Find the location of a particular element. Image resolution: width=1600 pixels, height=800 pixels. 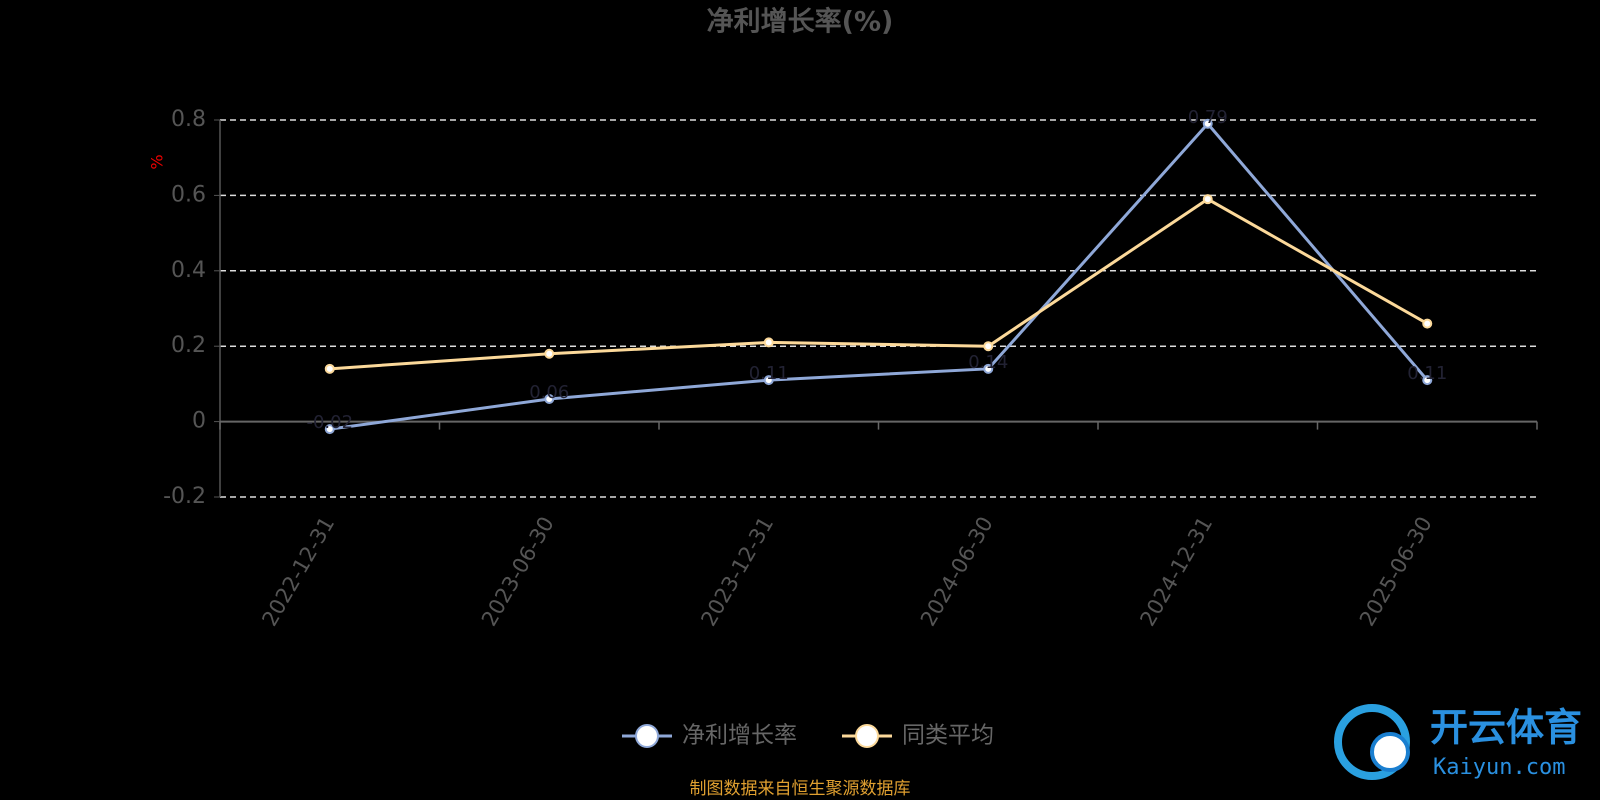

x-tick-label: 2025-06-30 is located at coordinates (1396, 572).